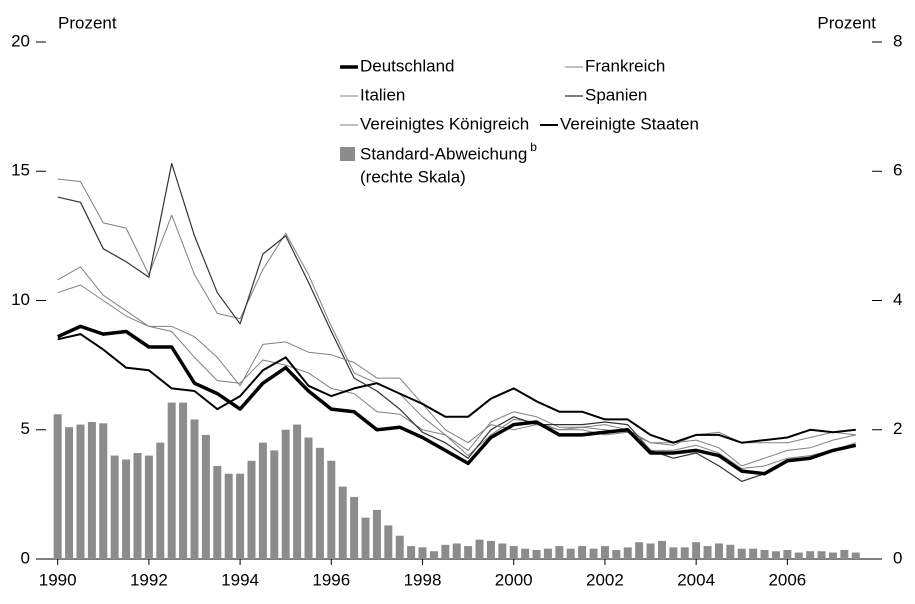 Image resolution: width=915 pixels, height=604 pixels. I want to click on y-tick-label: 0, so click(25, 557).